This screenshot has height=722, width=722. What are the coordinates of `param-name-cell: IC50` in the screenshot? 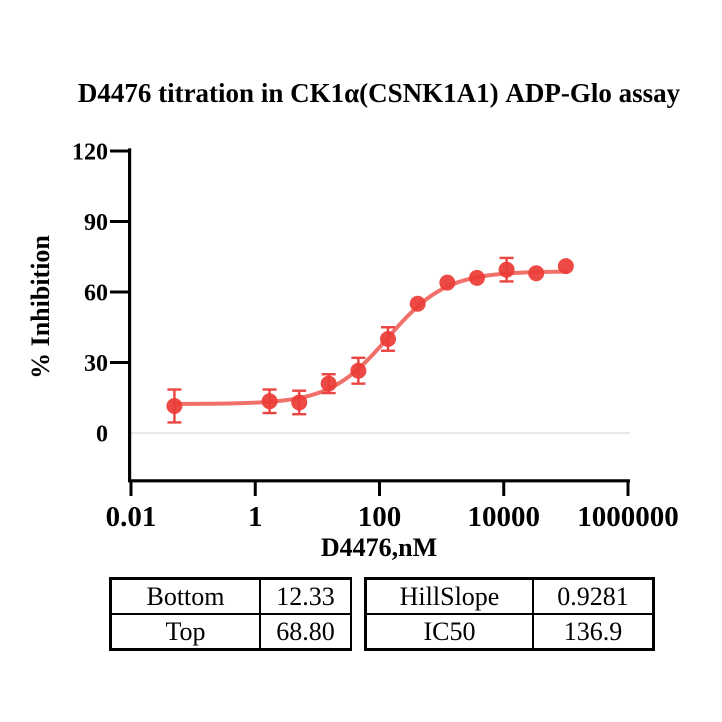 It's located at (449, 632).